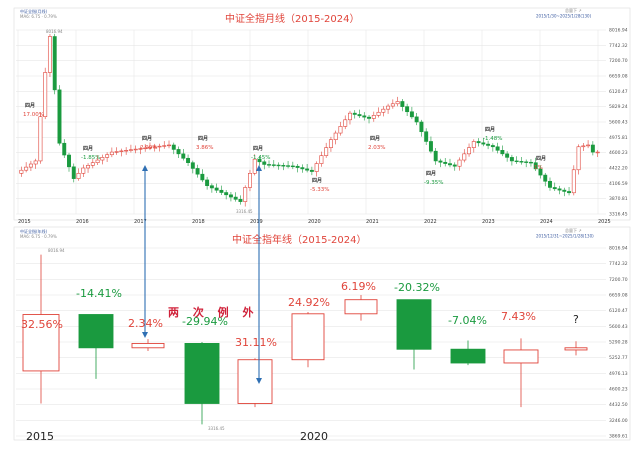 Image resolution: width=640 pixels, height=451 pixels. I want to click on yearly-pct-label: 32.56%, so click(42, 324).